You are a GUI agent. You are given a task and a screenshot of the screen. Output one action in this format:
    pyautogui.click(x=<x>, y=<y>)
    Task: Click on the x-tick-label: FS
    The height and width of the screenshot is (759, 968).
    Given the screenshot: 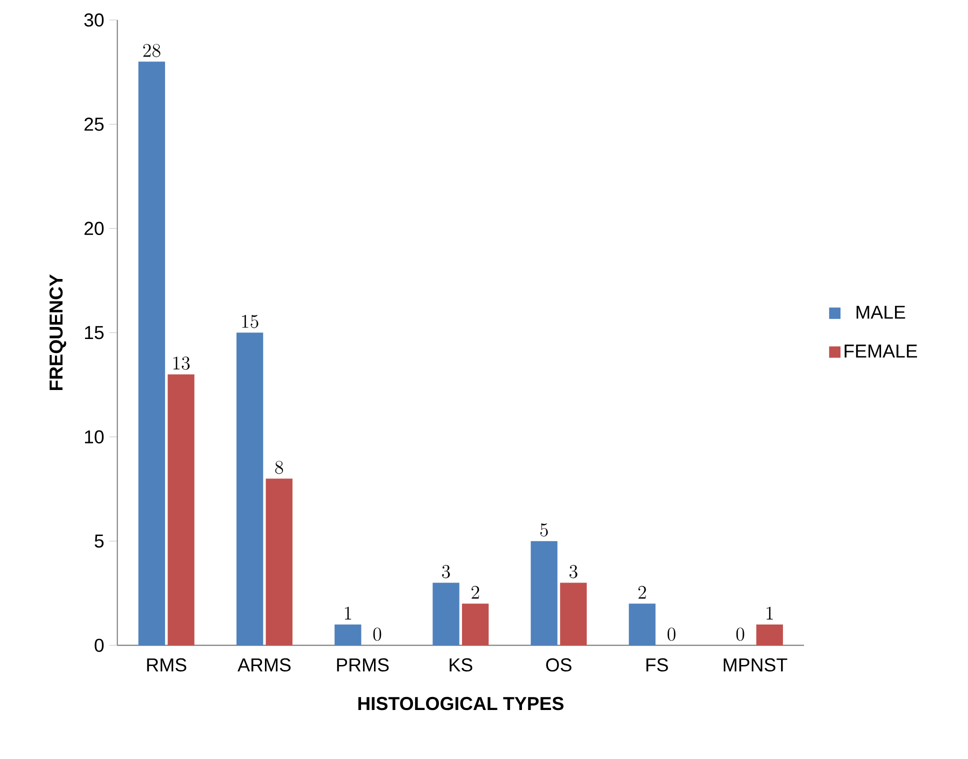 What is the action you would take?
    pyautogui.click(x=657, y=665)
    